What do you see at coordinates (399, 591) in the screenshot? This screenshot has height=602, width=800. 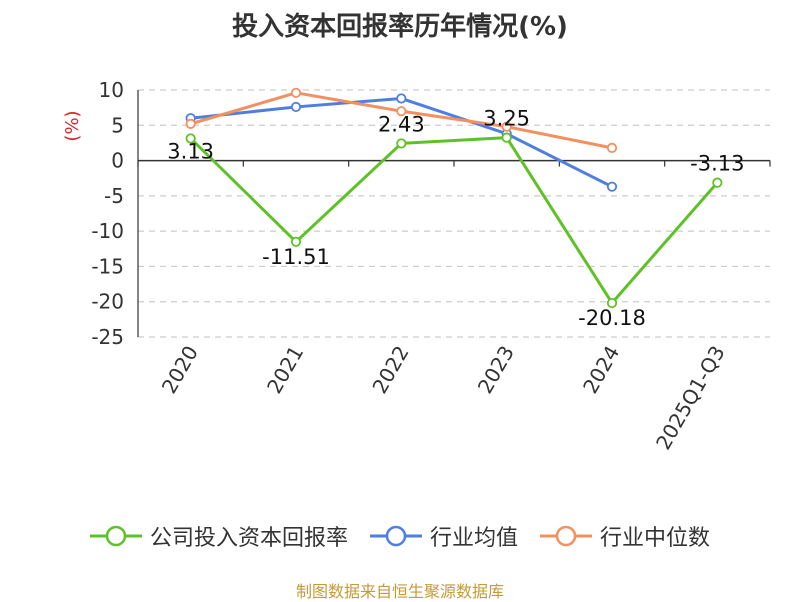 I see `source-note: 制图数据来自恒生聚源数据库` at bounding box center [399, 591].